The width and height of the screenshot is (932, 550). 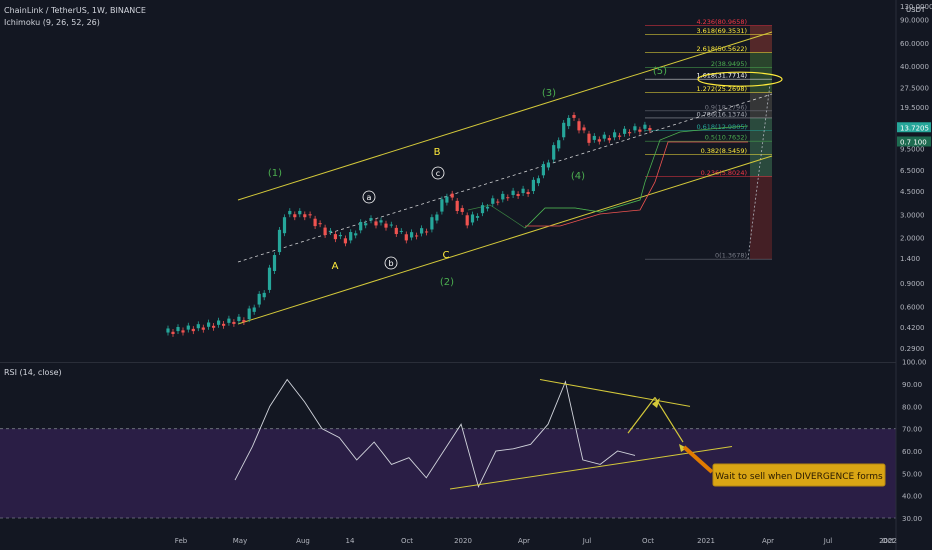 I want to click on arrow-up, so click(x=641, y=415).